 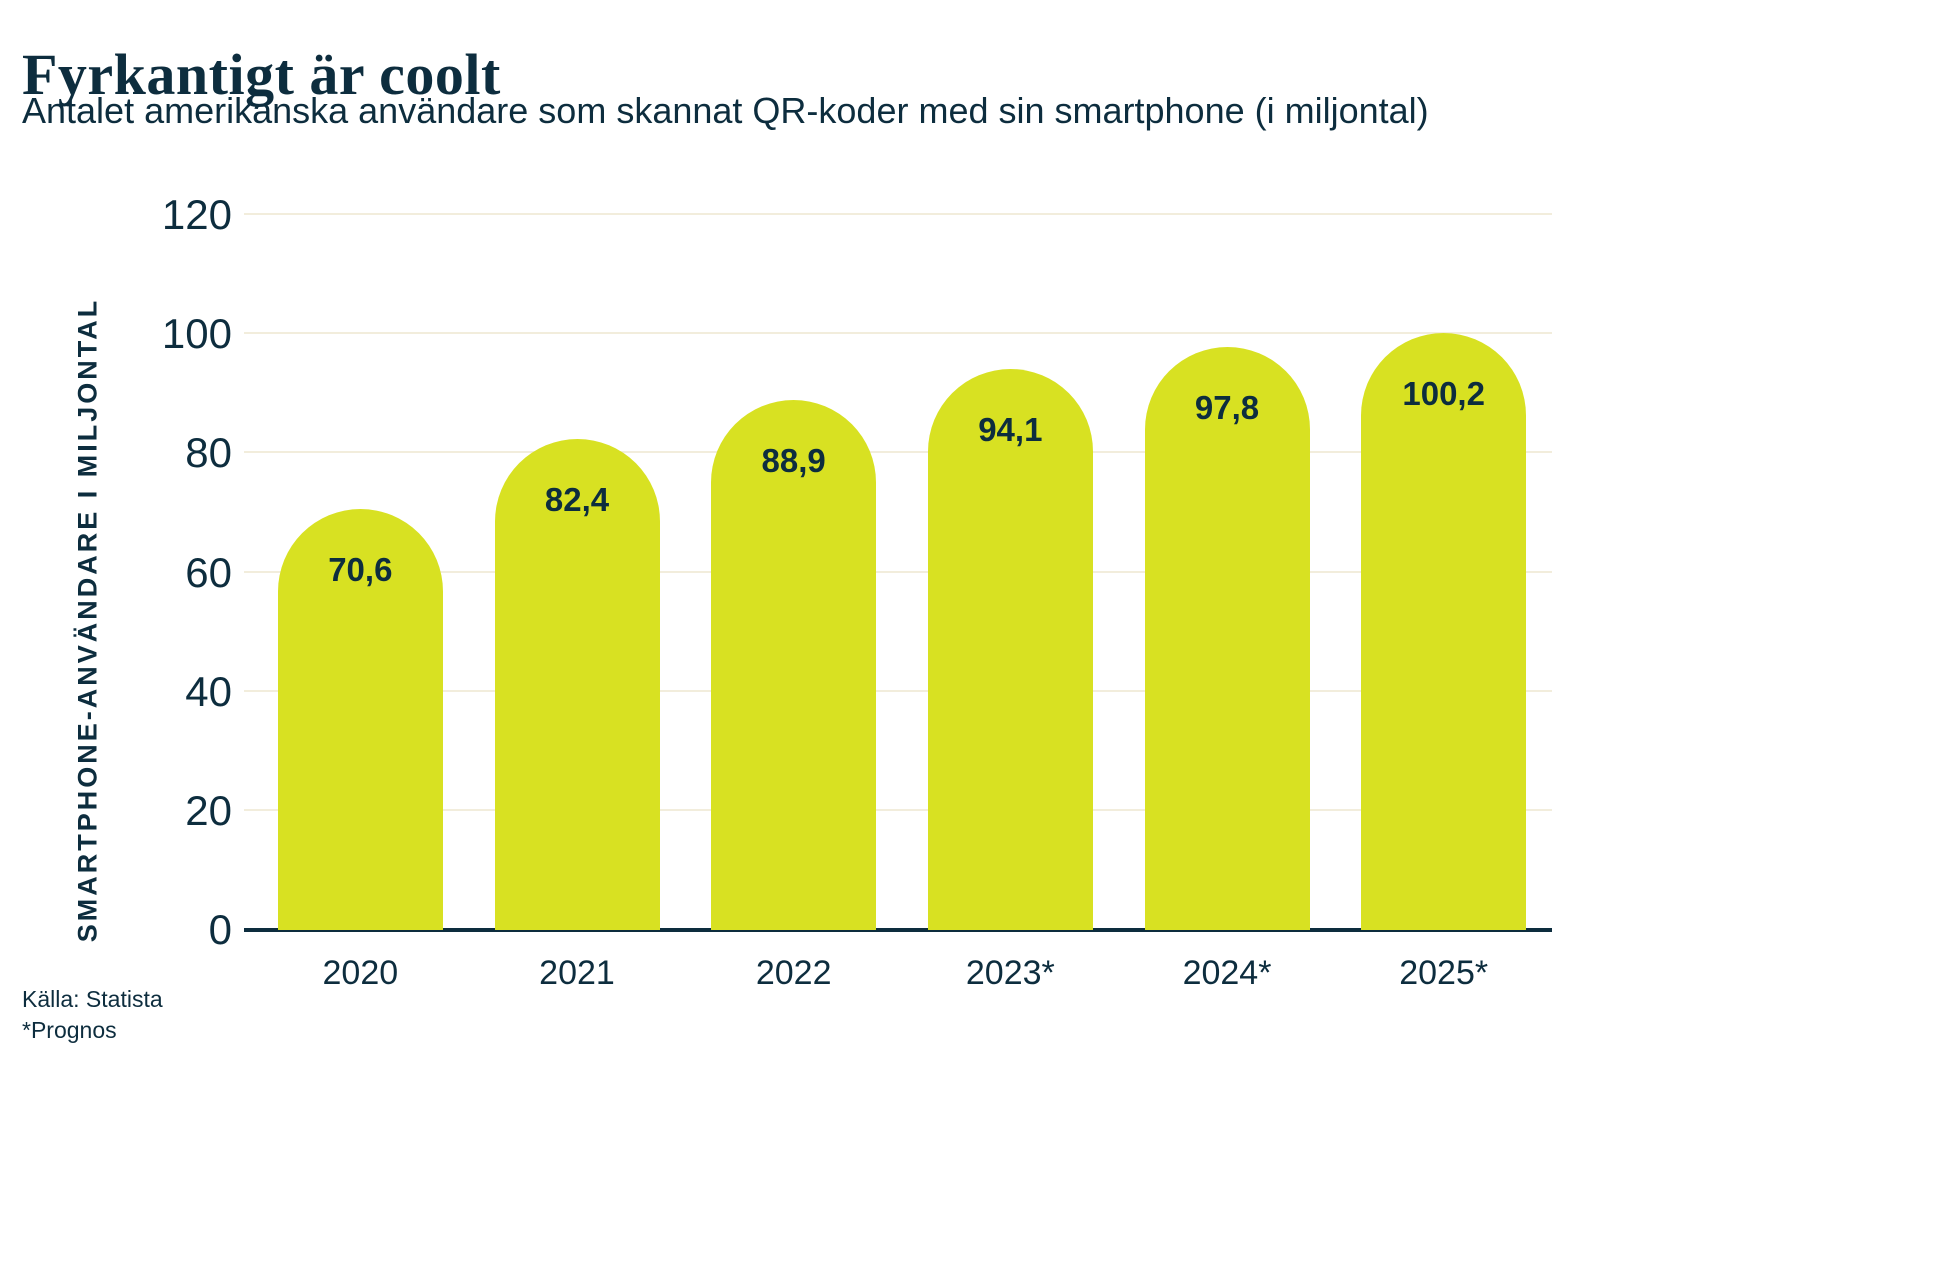 What do you see at coordinates (360, 719) in the screenshot?
I see `bar-2020: 70,6` at bounding box center [360, 719].